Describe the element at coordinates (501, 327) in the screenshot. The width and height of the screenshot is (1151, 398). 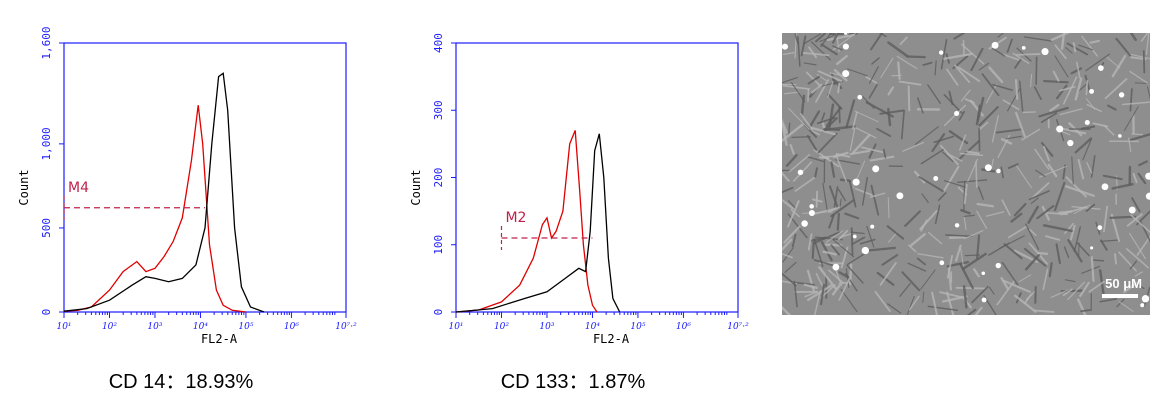
I see `x-tick-label: 10²` at that location.